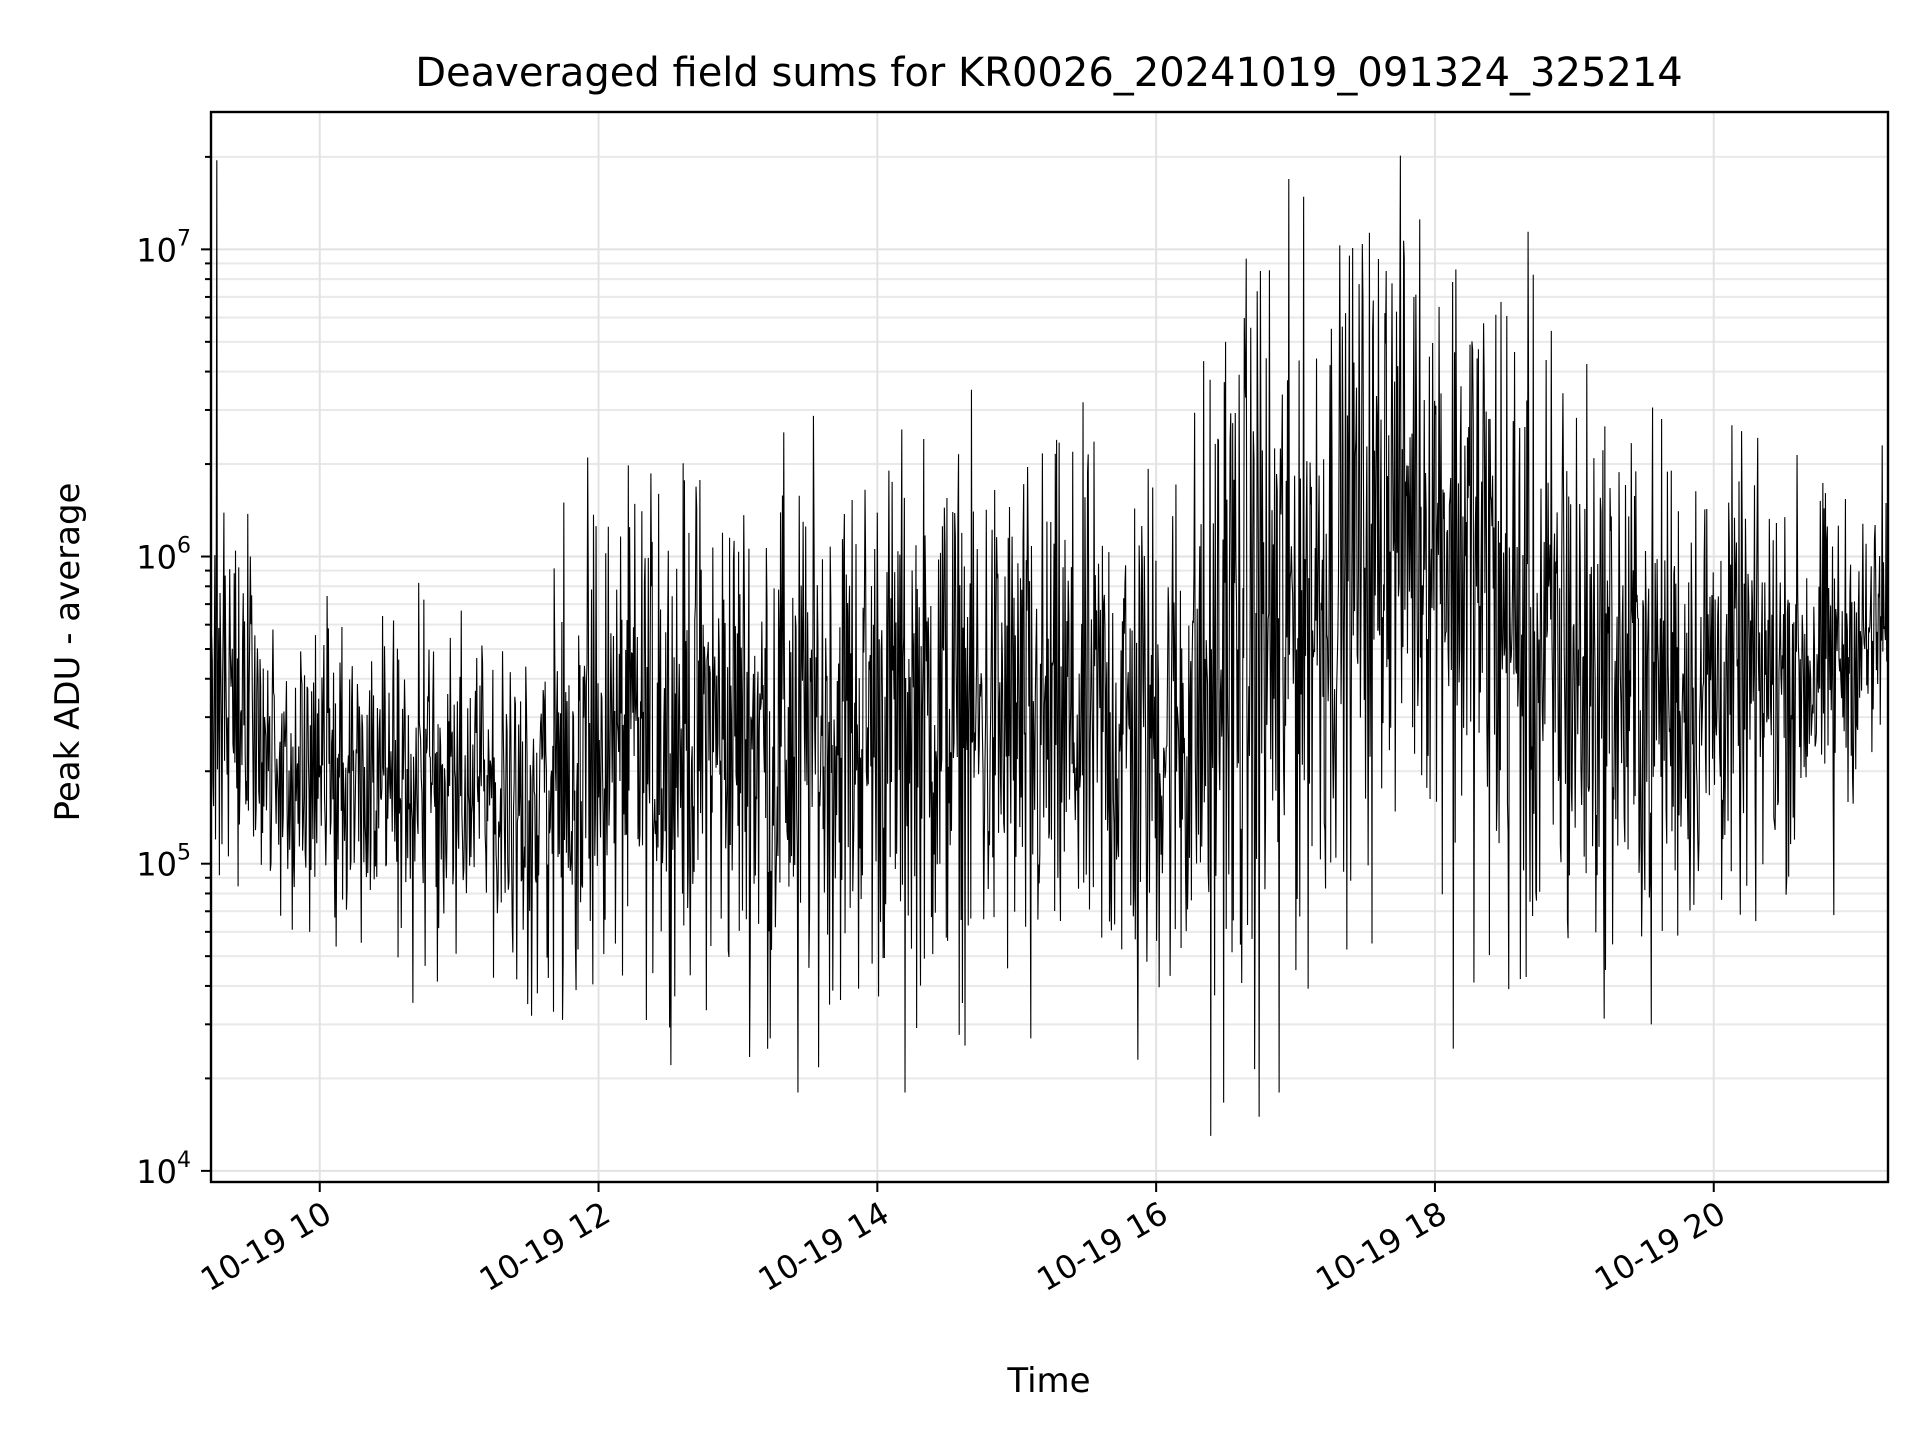 The image size is (1920, 1440). What do you see at coordinates (266, 1246) in the screenshot?
I see `x-tick-label: 10-19 10` at bounding box center [266, 1246].